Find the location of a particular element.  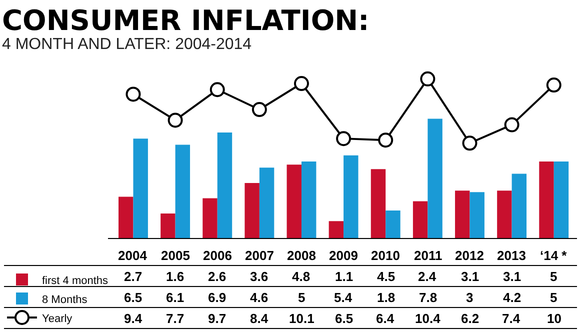

legend-label: Yearly is located at coordinates (57, 318).